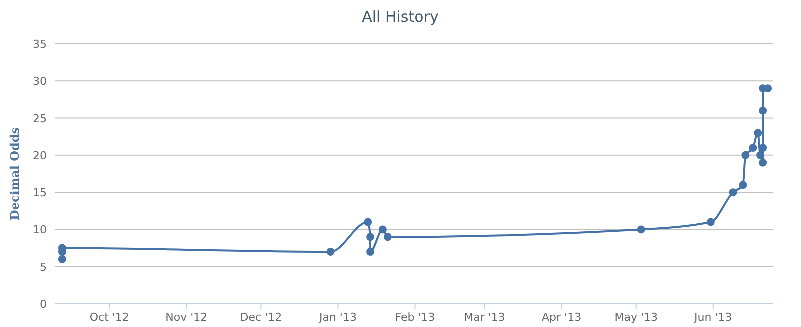 The height and width of the screenshot is (327, 801). Describe the element at coordinates (40, 44) in the screenshot. I see `y-tick-label: 35` at that location.